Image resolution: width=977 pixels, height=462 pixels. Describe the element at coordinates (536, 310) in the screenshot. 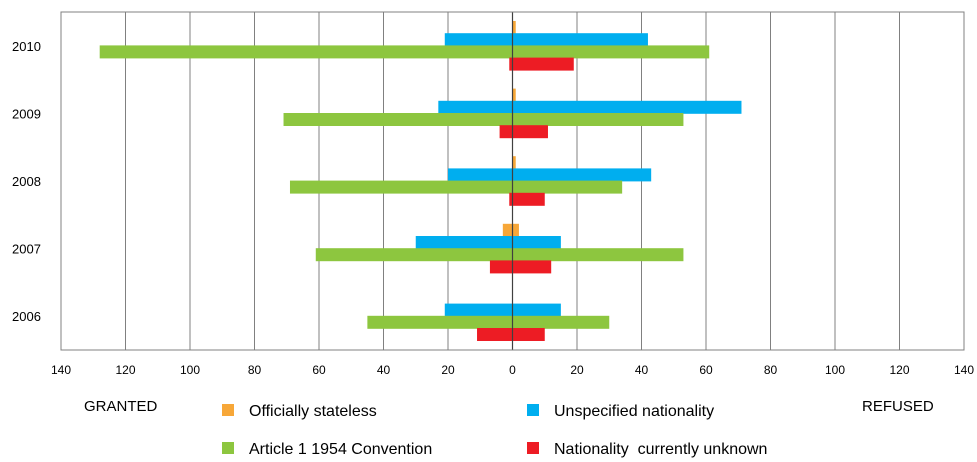

I see `bar-refused-unspecified-nationality-2006` at that location.